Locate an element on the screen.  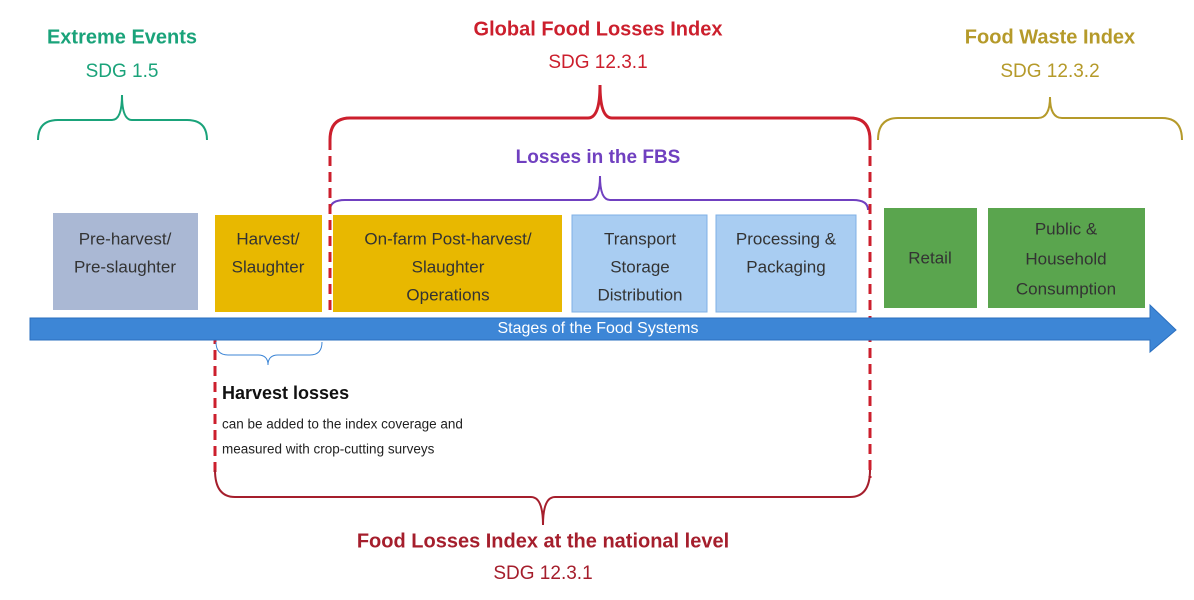
stage-label: Consumption is located at coordinates (1066, 288).